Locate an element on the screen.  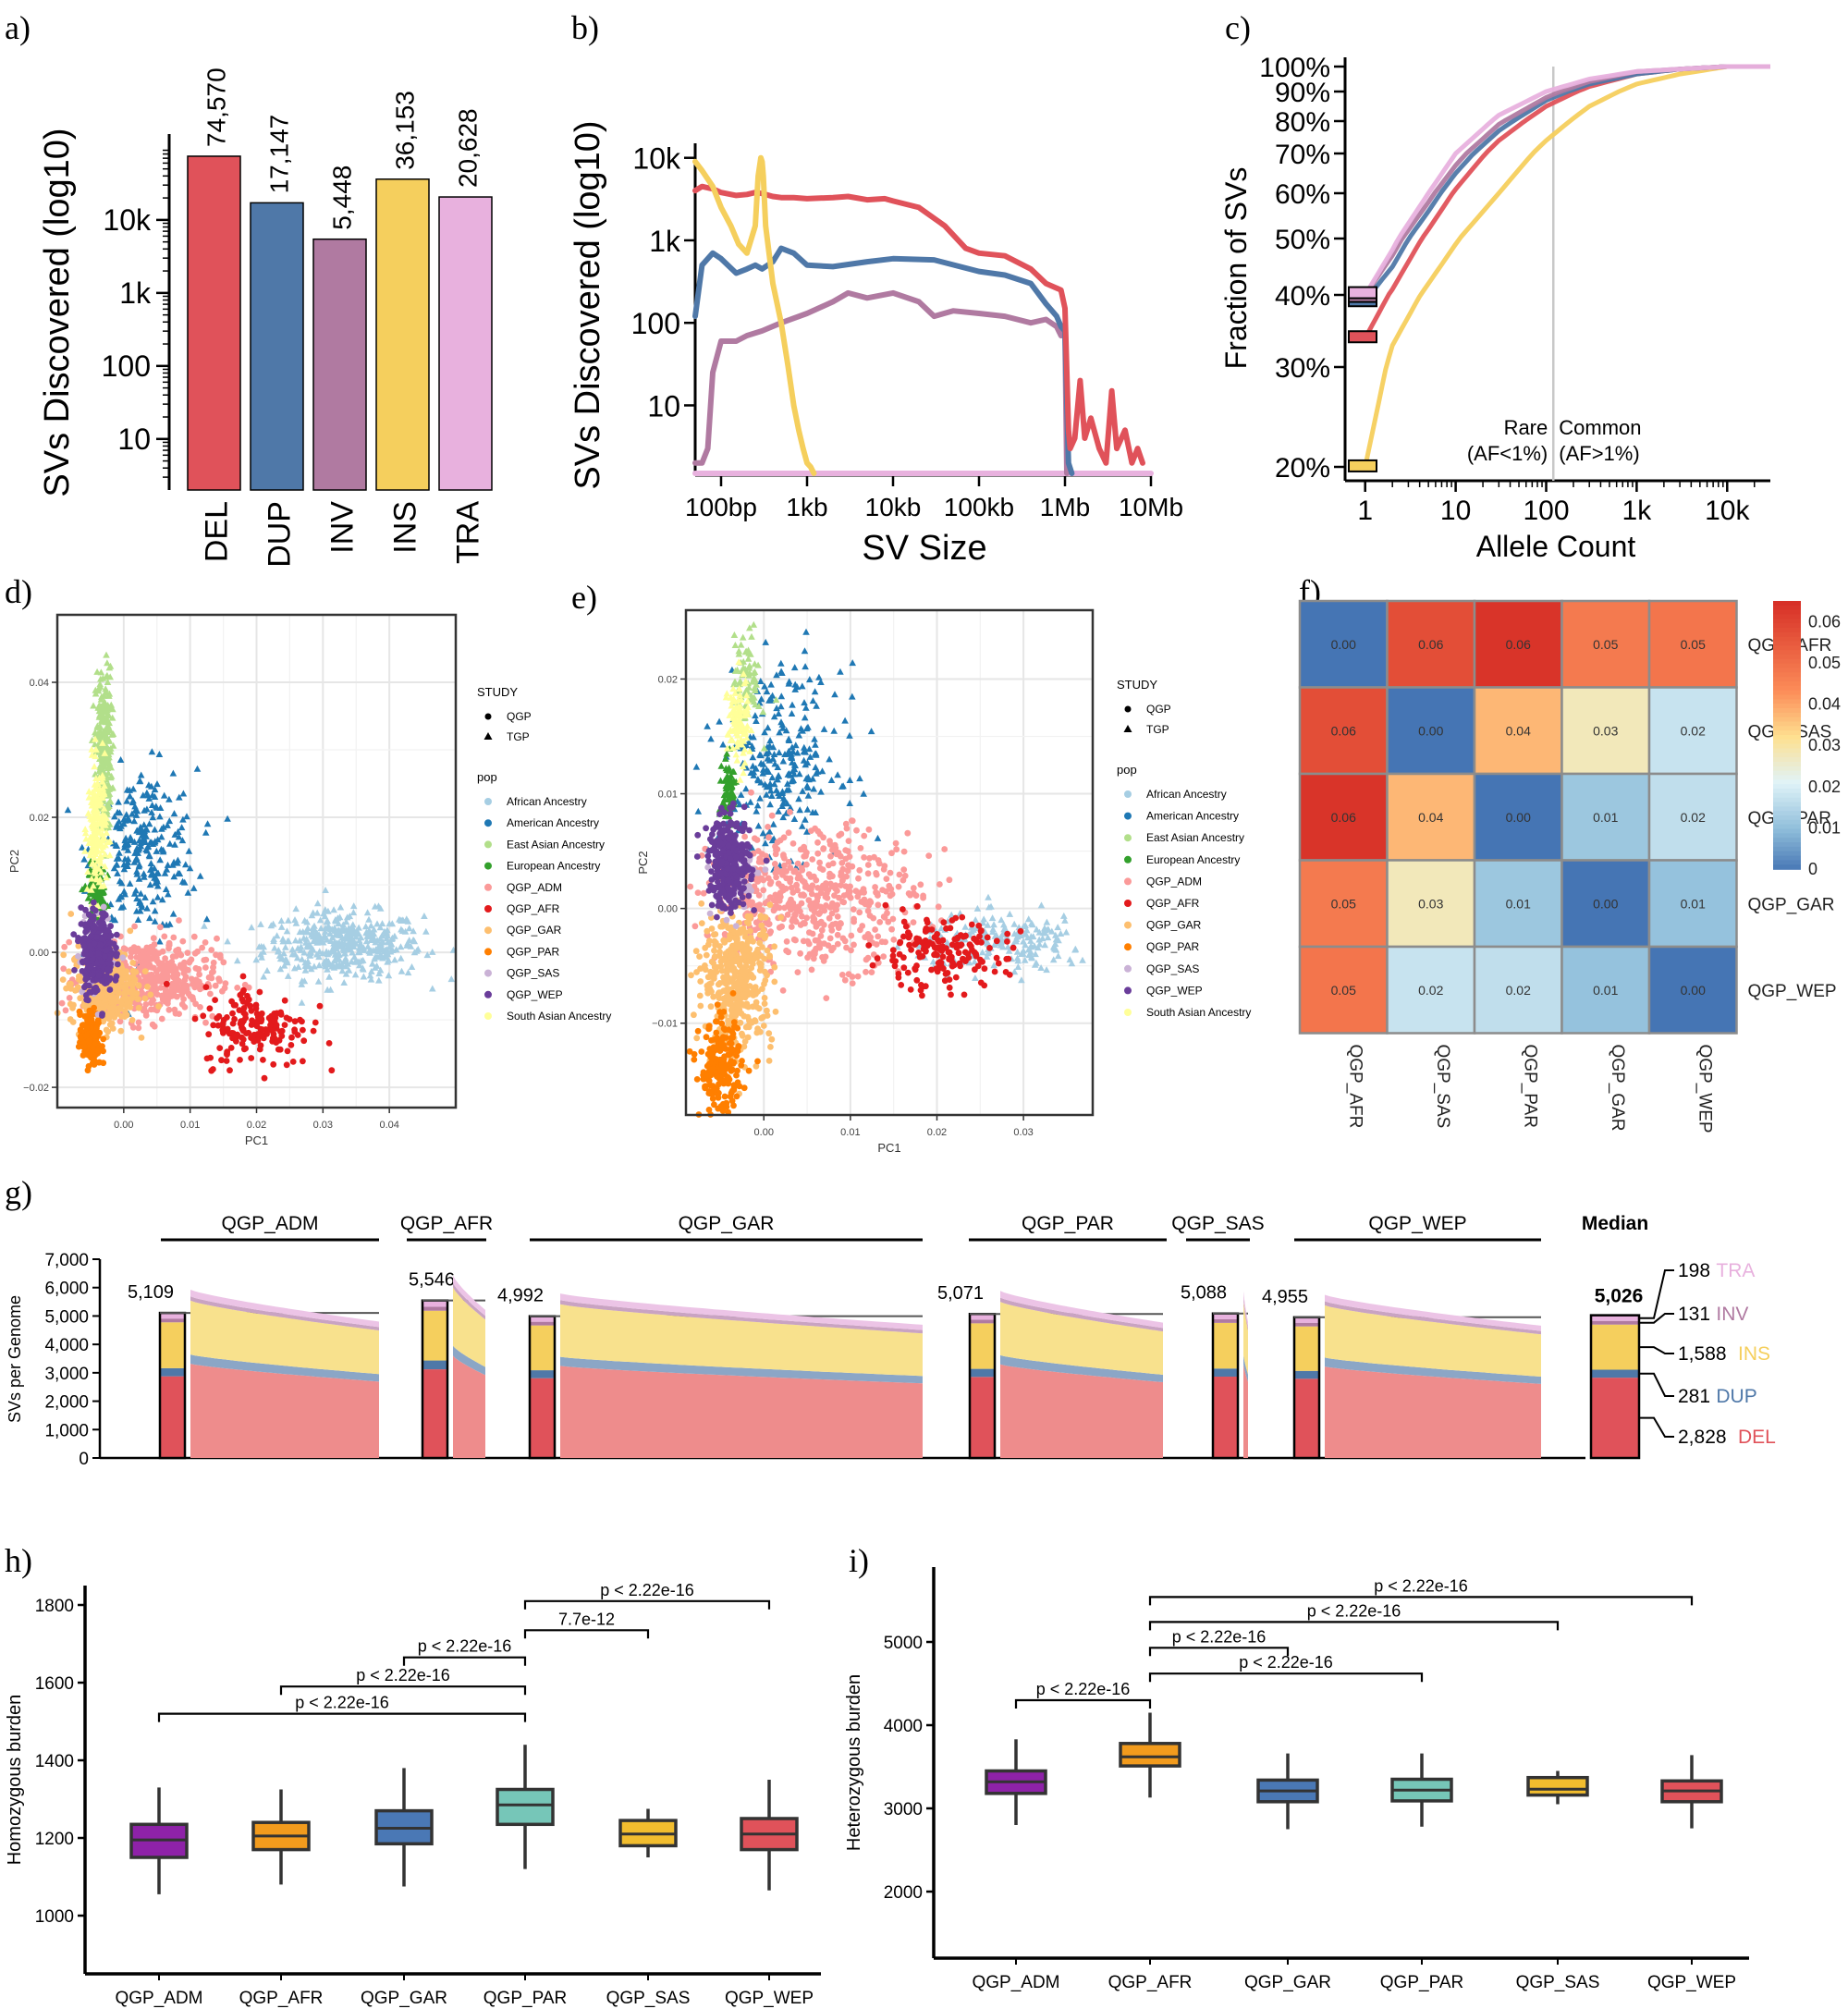
x-tick-label: 1k is located at coordinates (1637, 511).